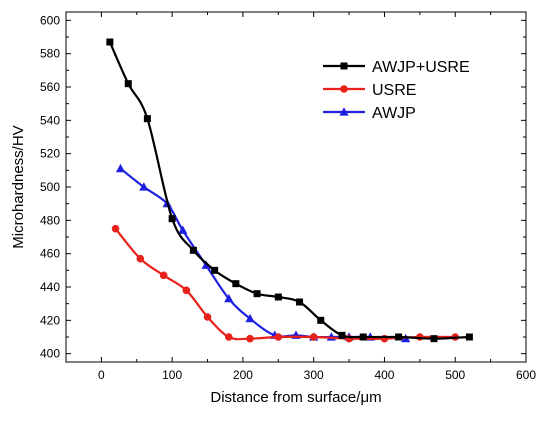 Image resolution: width=550 pixels, height=421 pixels. Describe the element at coordinates (18, 186) in the screenshot. I see `y-axis-title: Microhardness/HV` at that location.